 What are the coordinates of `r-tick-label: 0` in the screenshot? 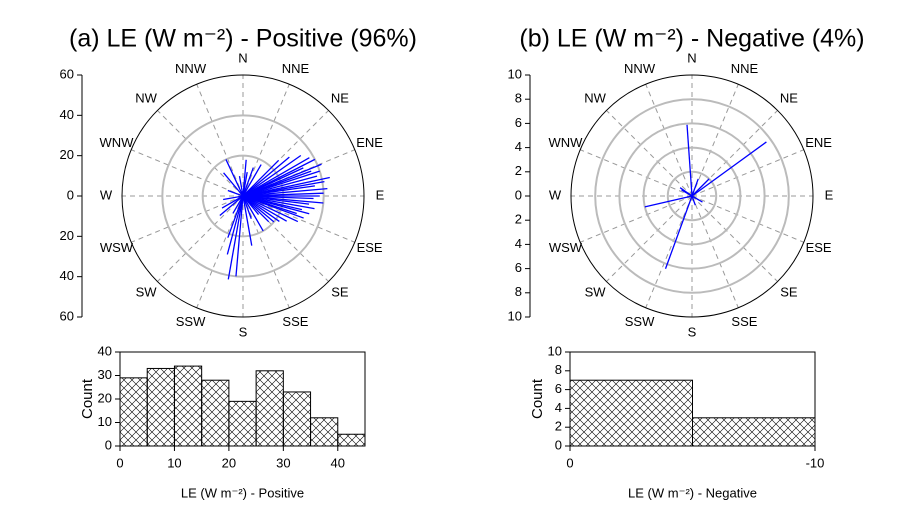 It's located at (518, 194).